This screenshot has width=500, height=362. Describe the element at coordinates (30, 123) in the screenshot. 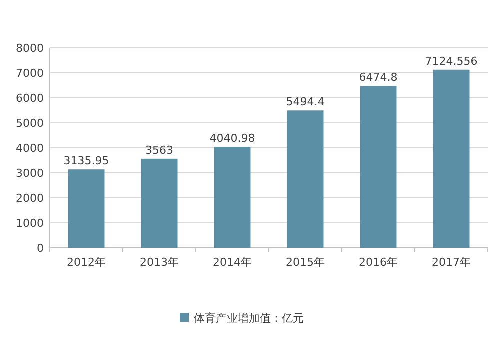

I see `y-tick-label: 5000` at that location.